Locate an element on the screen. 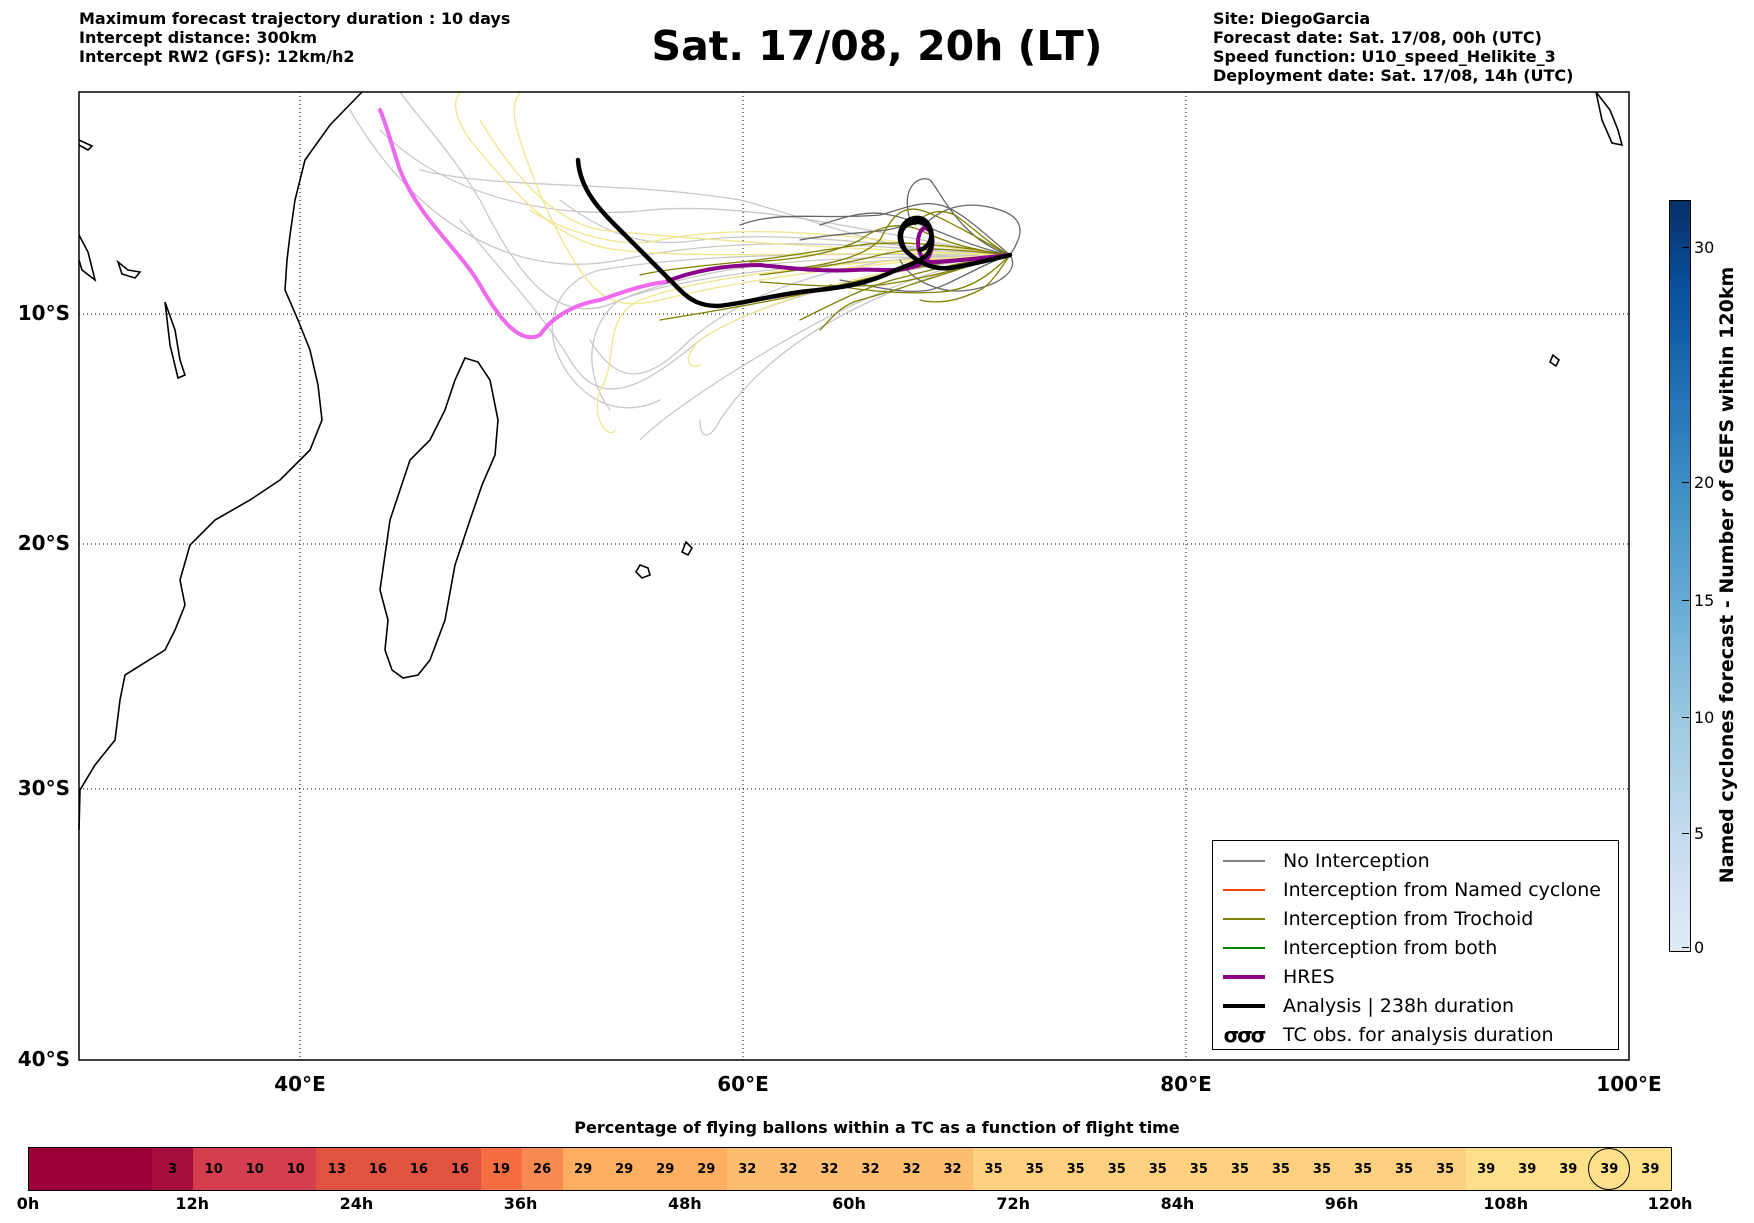 The height and width of the screenshot is (1223, 1754). time-tick-label: 24h is located at coordinates (356, 1203).